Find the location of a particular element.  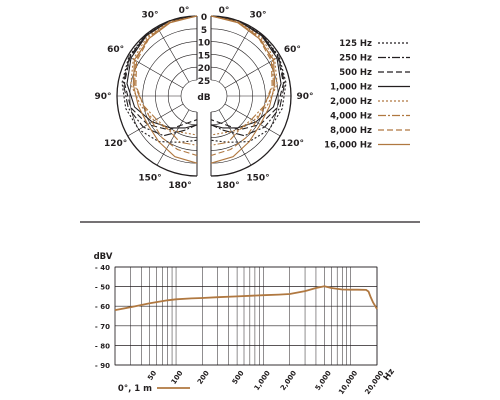

fr-x-tick-label: 1,000 is located at coordinates (262, 380).